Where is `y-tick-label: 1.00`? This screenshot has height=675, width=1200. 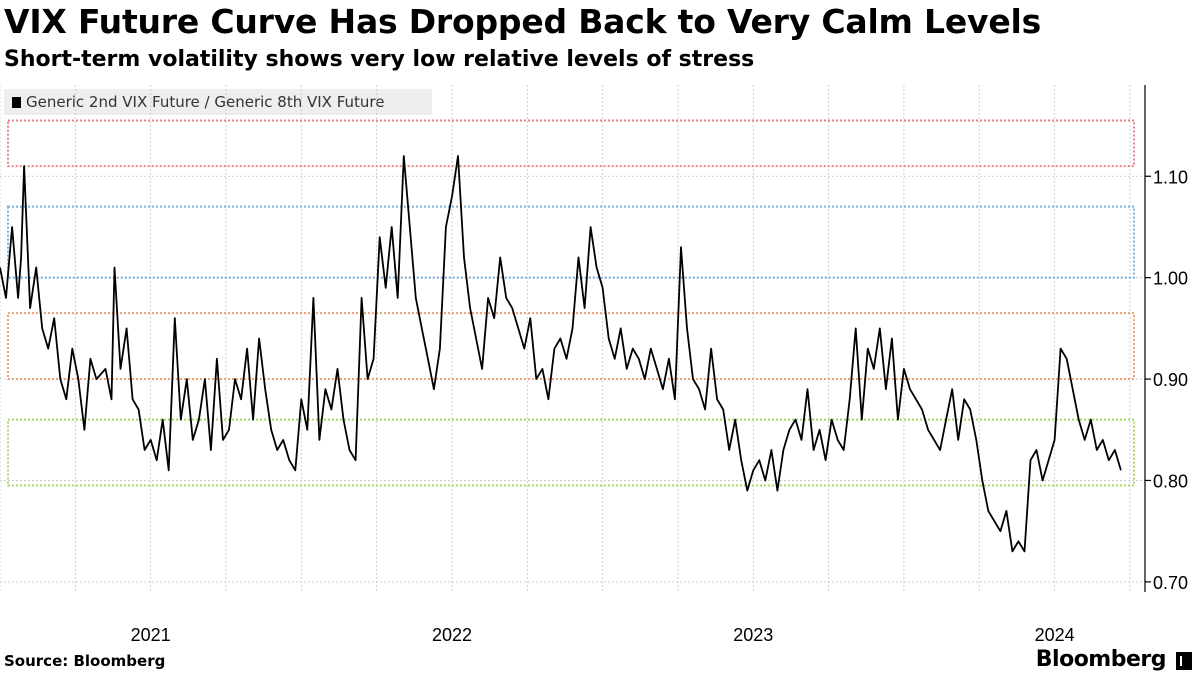
y-tick-label: 1.00 is located at coordinates (1170, 279).